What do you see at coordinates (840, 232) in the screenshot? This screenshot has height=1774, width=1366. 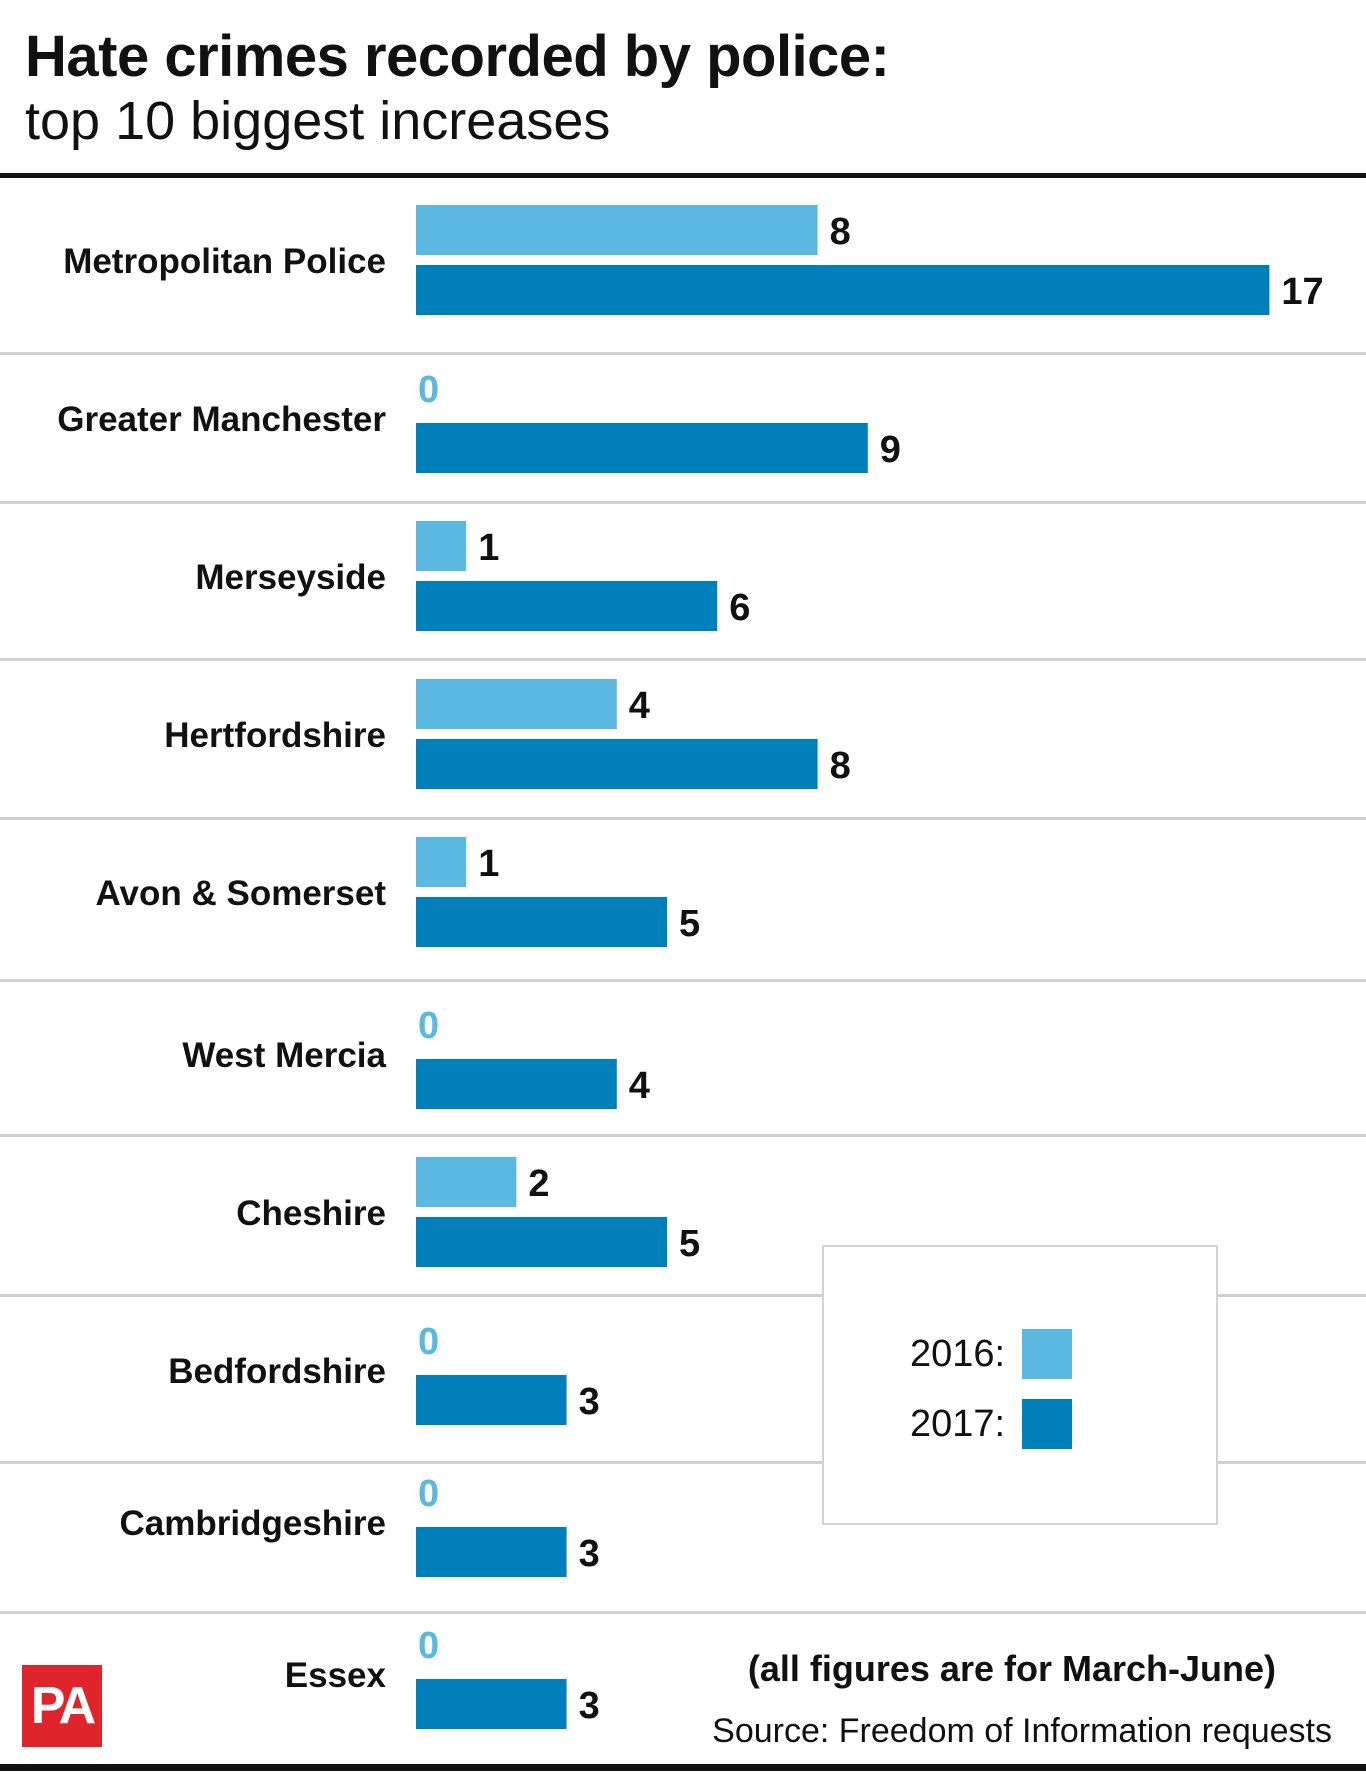 I see `data-label-2016: 8` at bounding box center [840, 232].